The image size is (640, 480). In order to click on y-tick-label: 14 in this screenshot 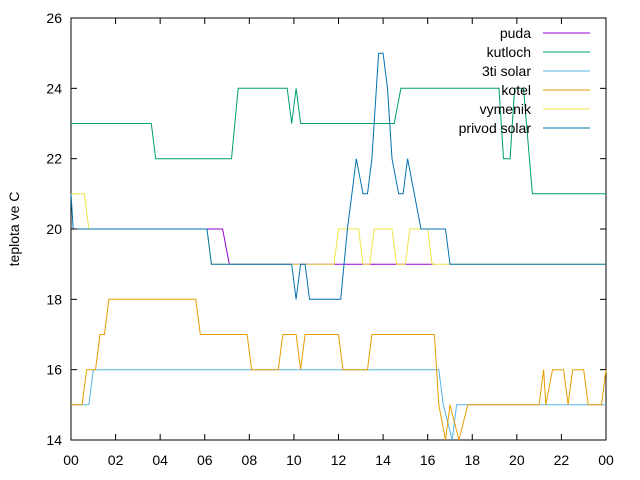, I will do `click(54, 440)`.